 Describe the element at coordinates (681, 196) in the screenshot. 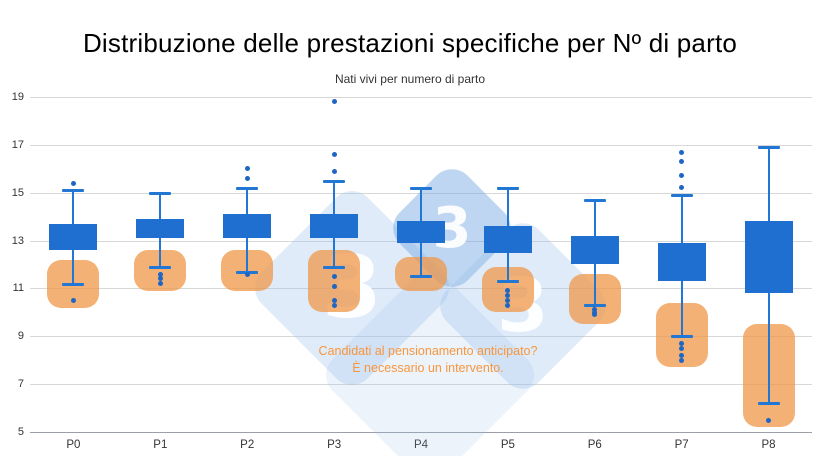

I see `whisker-cap-high-P7` at that location.